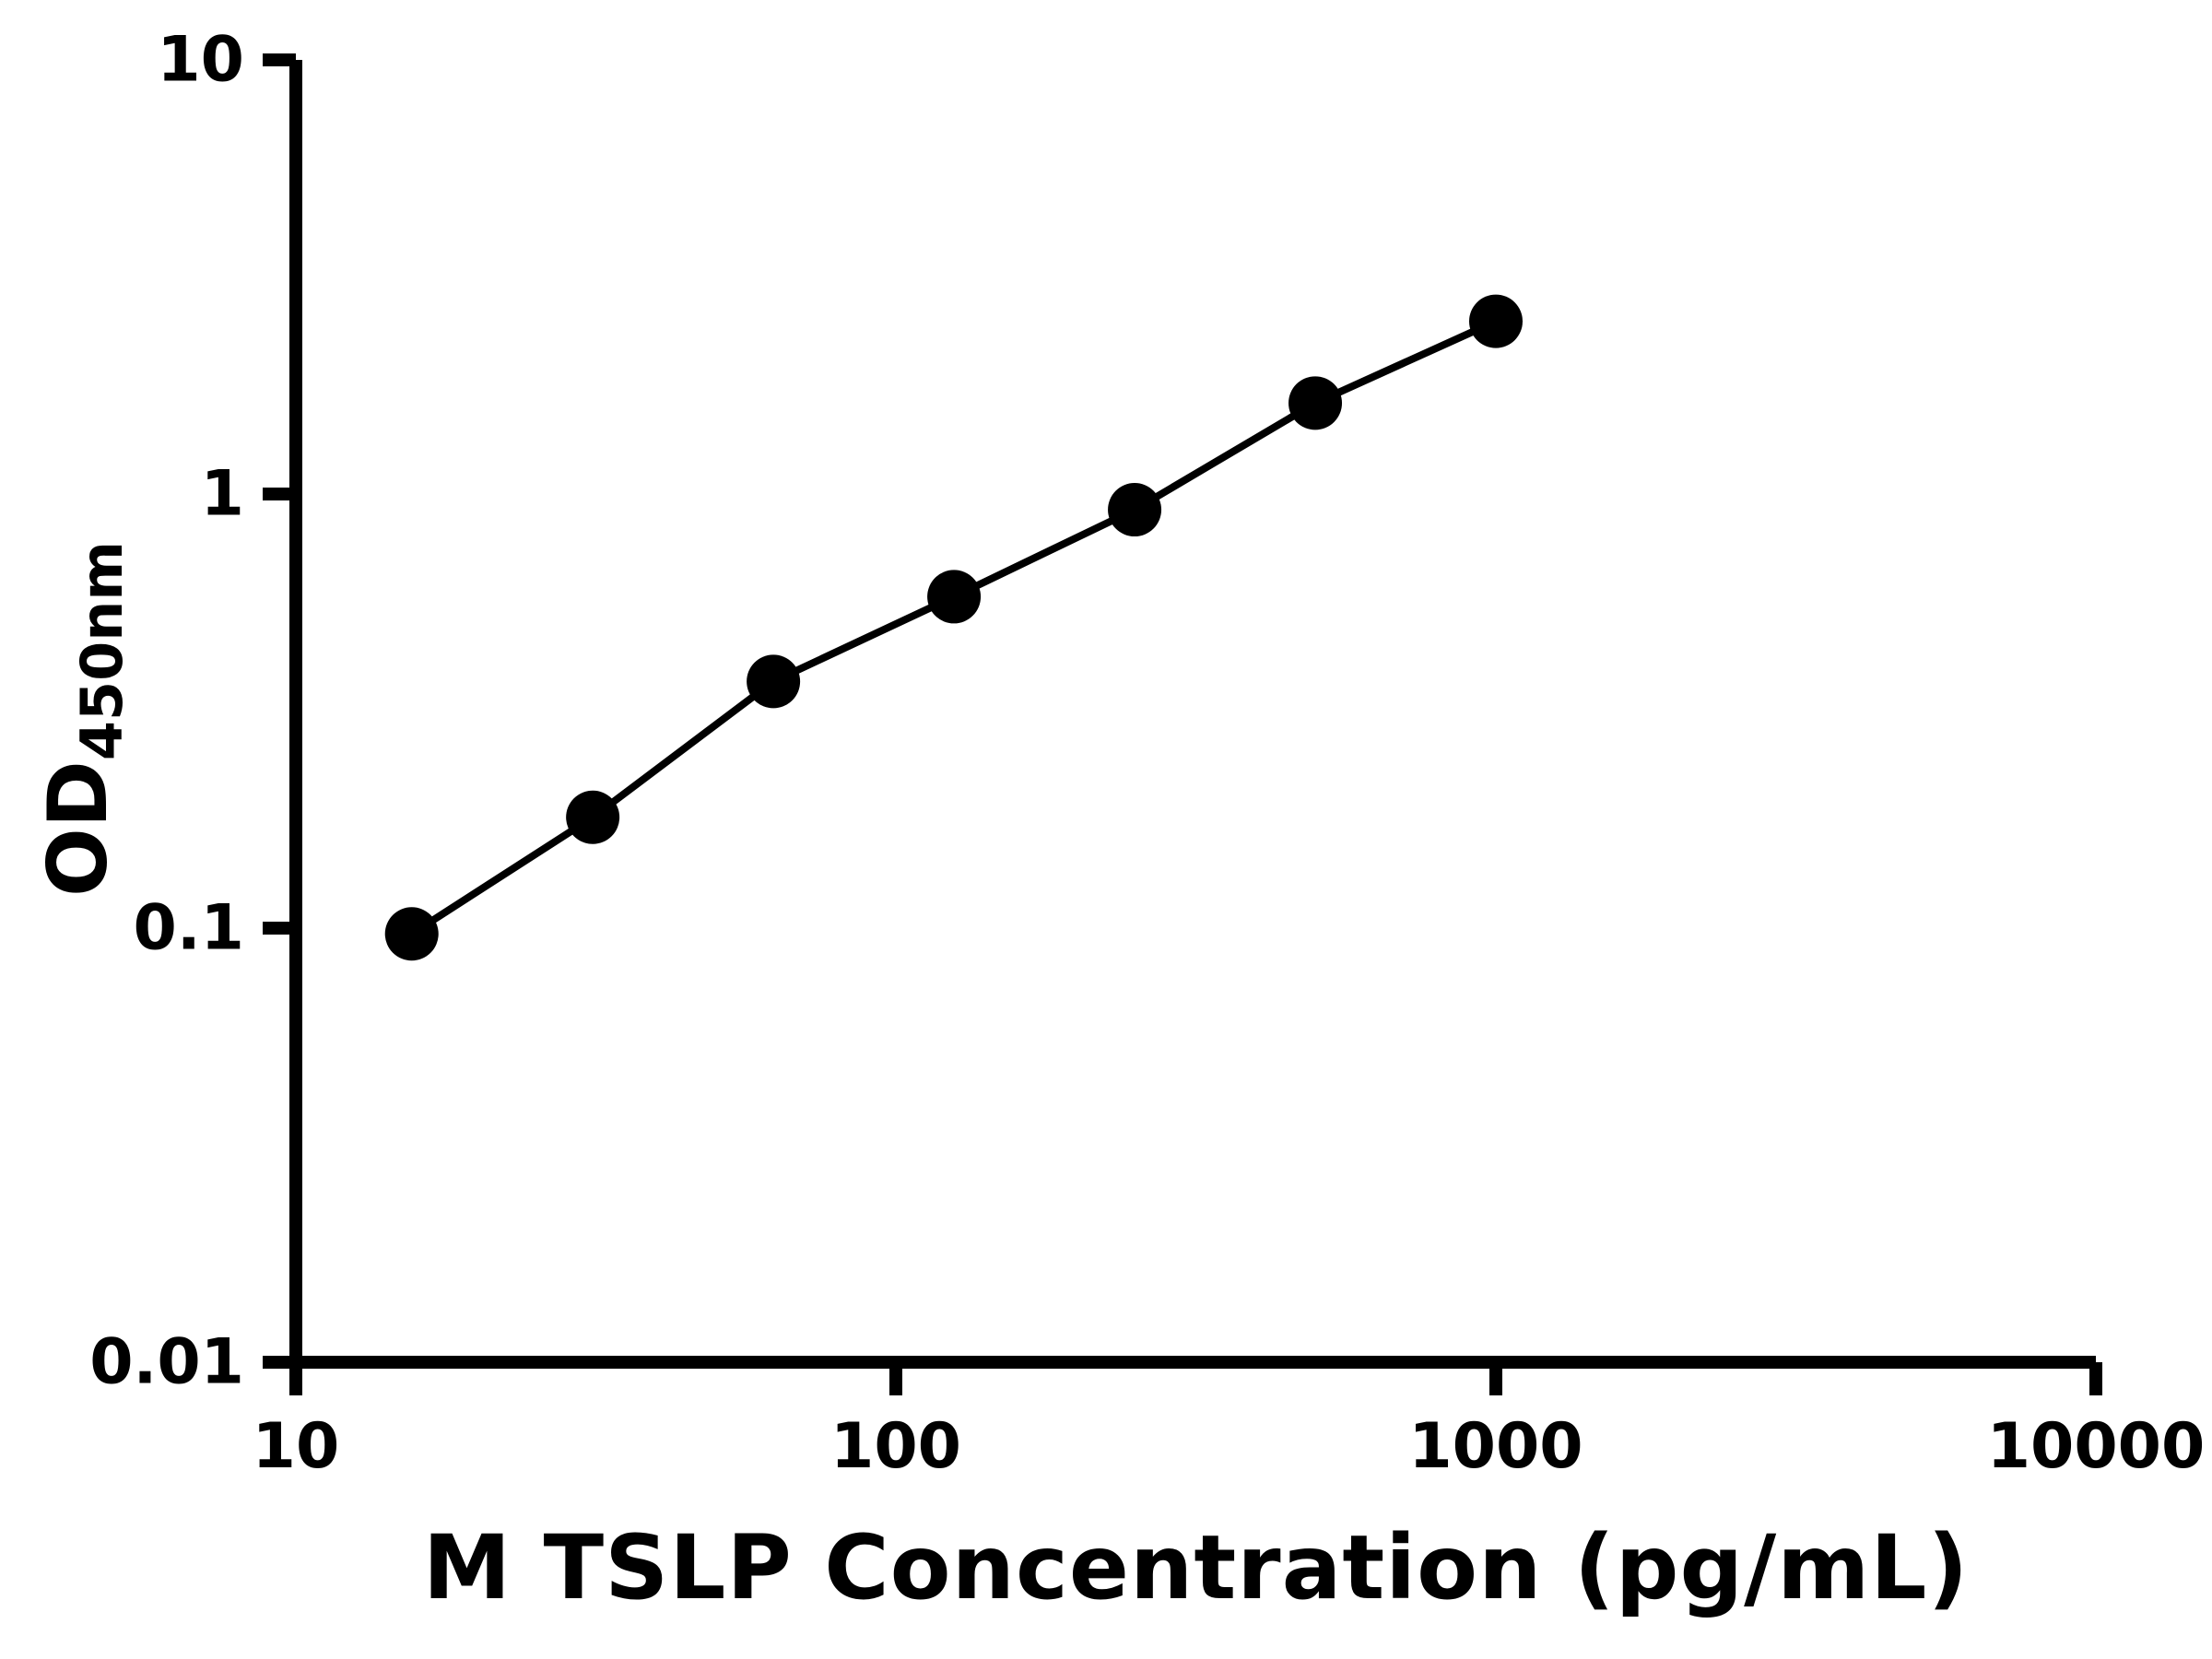 This screenshot has width=2212, height=1659. I want to click on y-axis-title-subscript: 450nm, so click(102, 650).